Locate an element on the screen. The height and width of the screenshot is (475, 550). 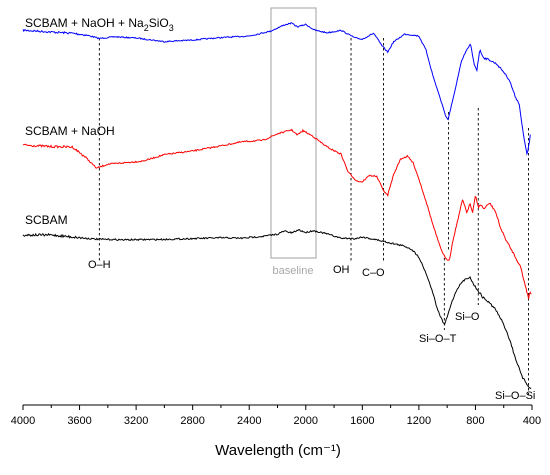
series-label-scbam-naoh-na2sio3: SCBAM + NaOH + Na2SiO3 is located at coordinates (99, 24).